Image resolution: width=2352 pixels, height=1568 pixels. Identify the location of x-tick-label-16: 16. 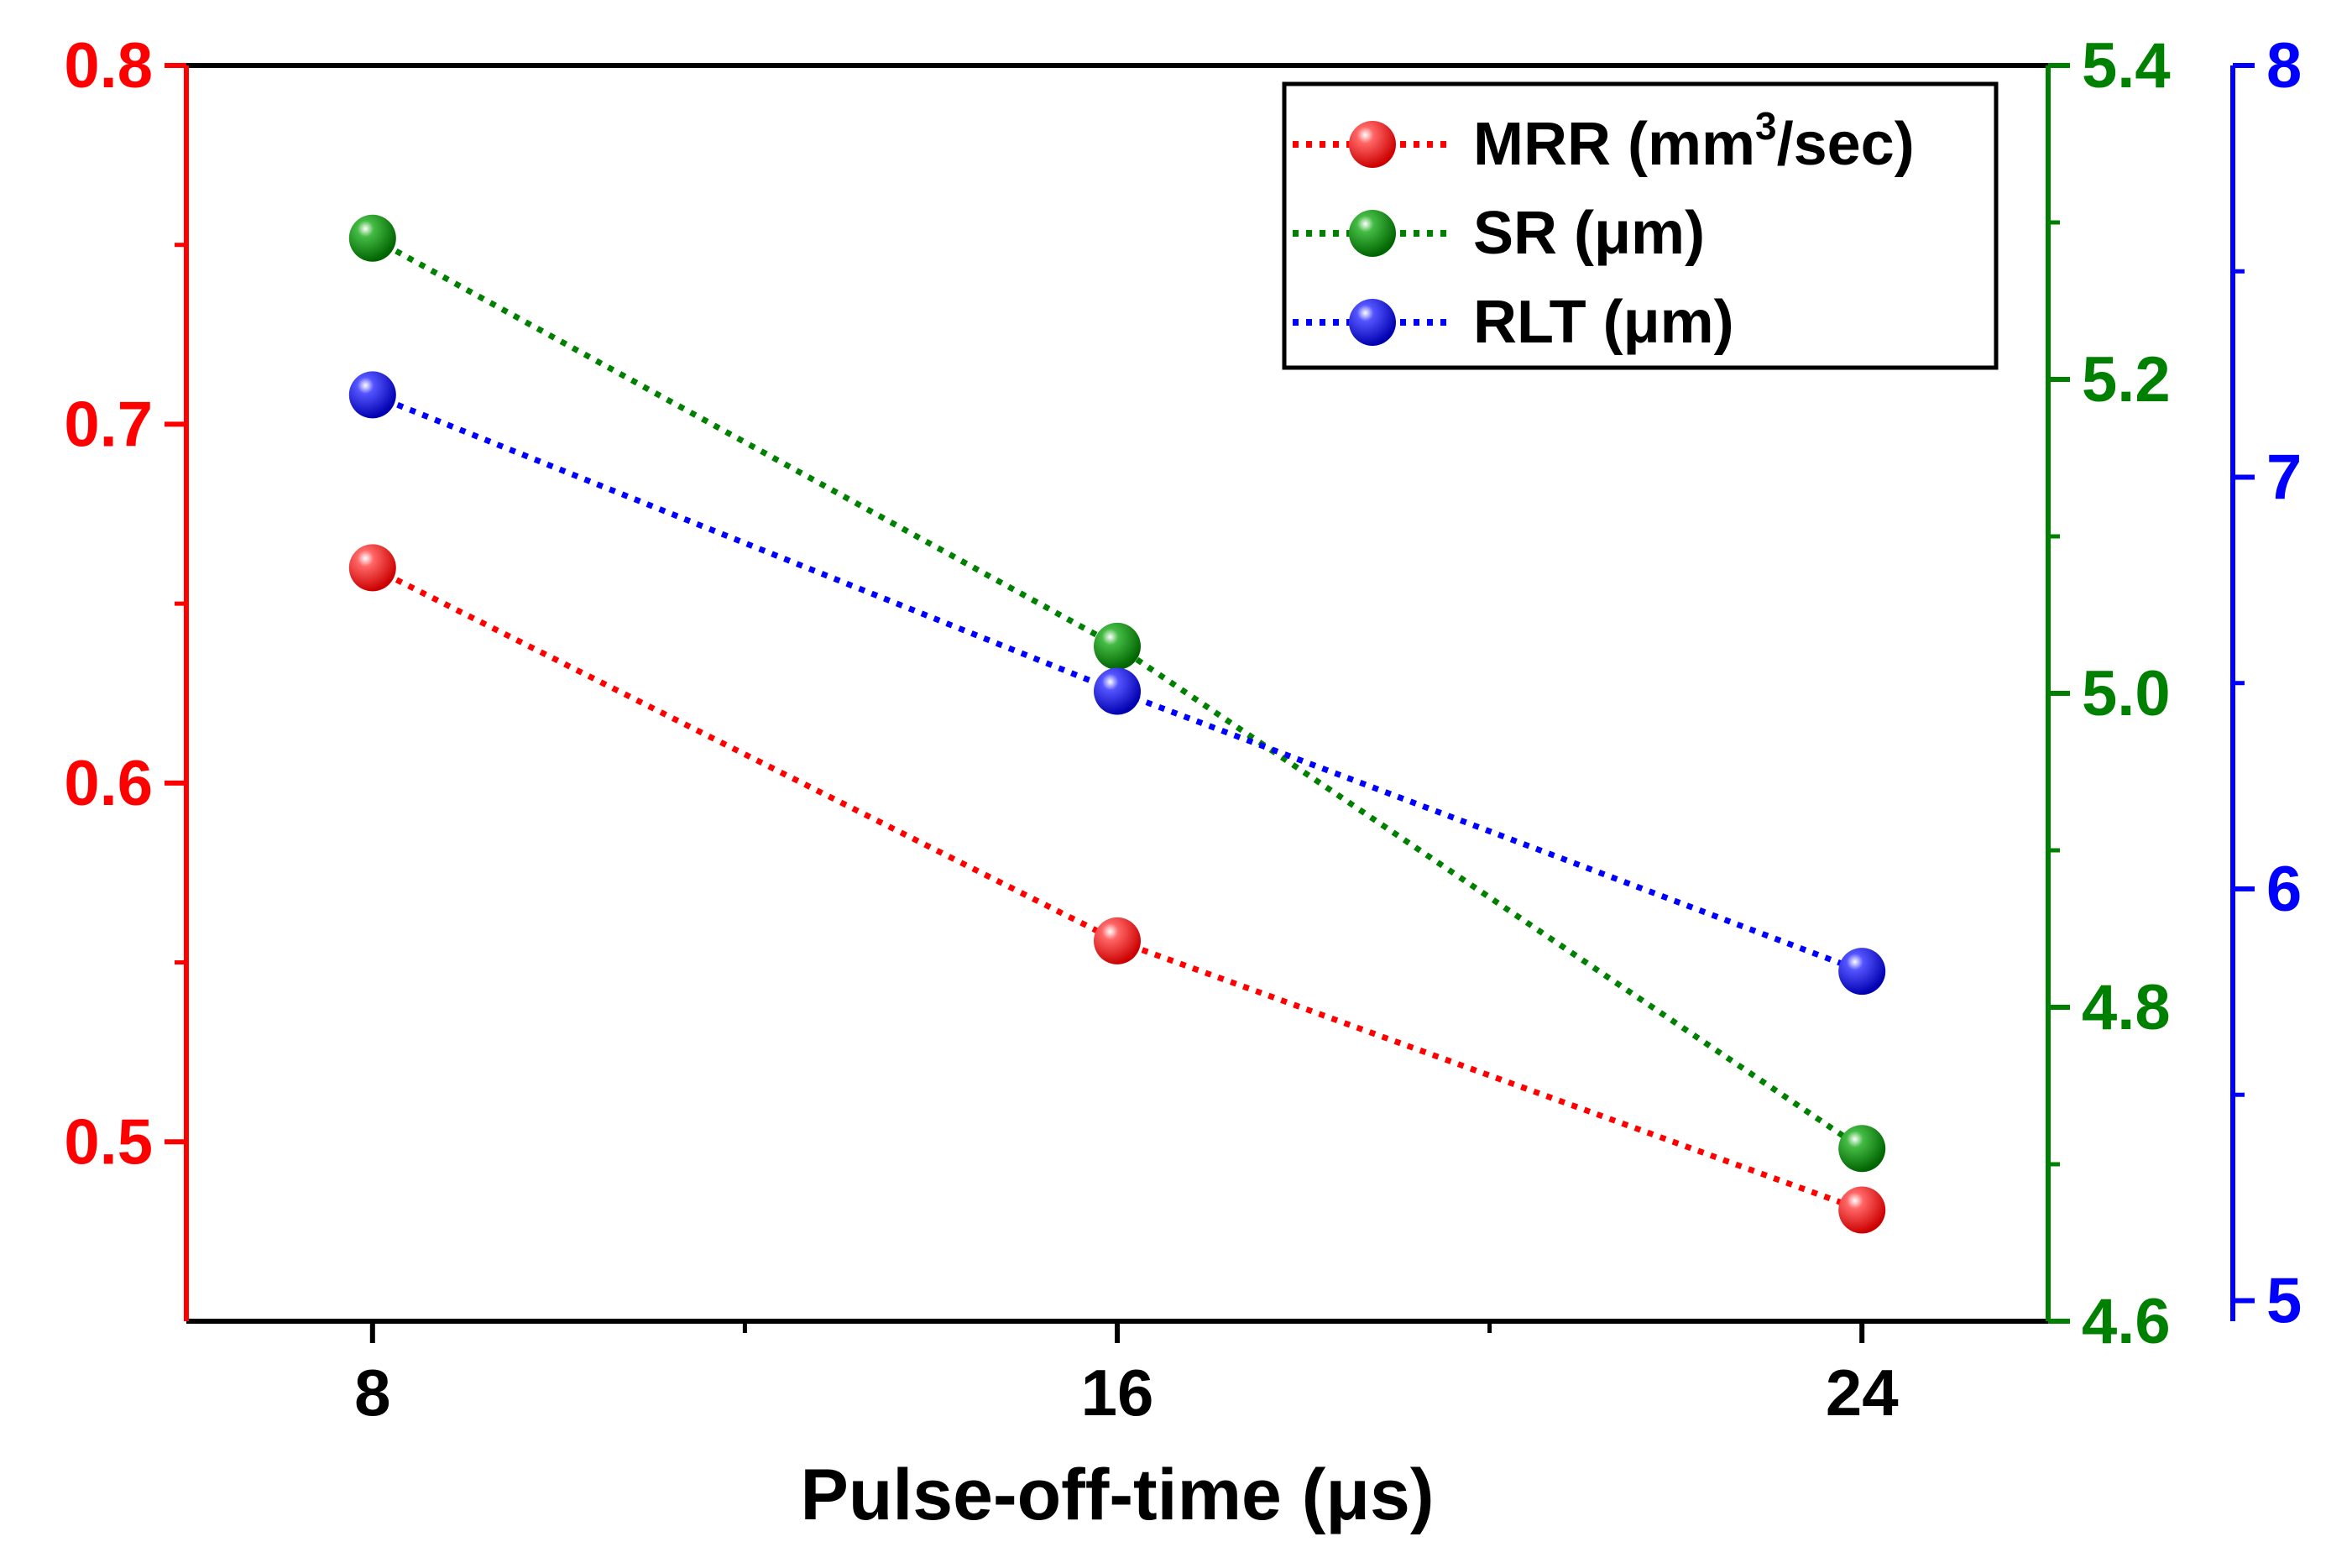
(1117, 1392).